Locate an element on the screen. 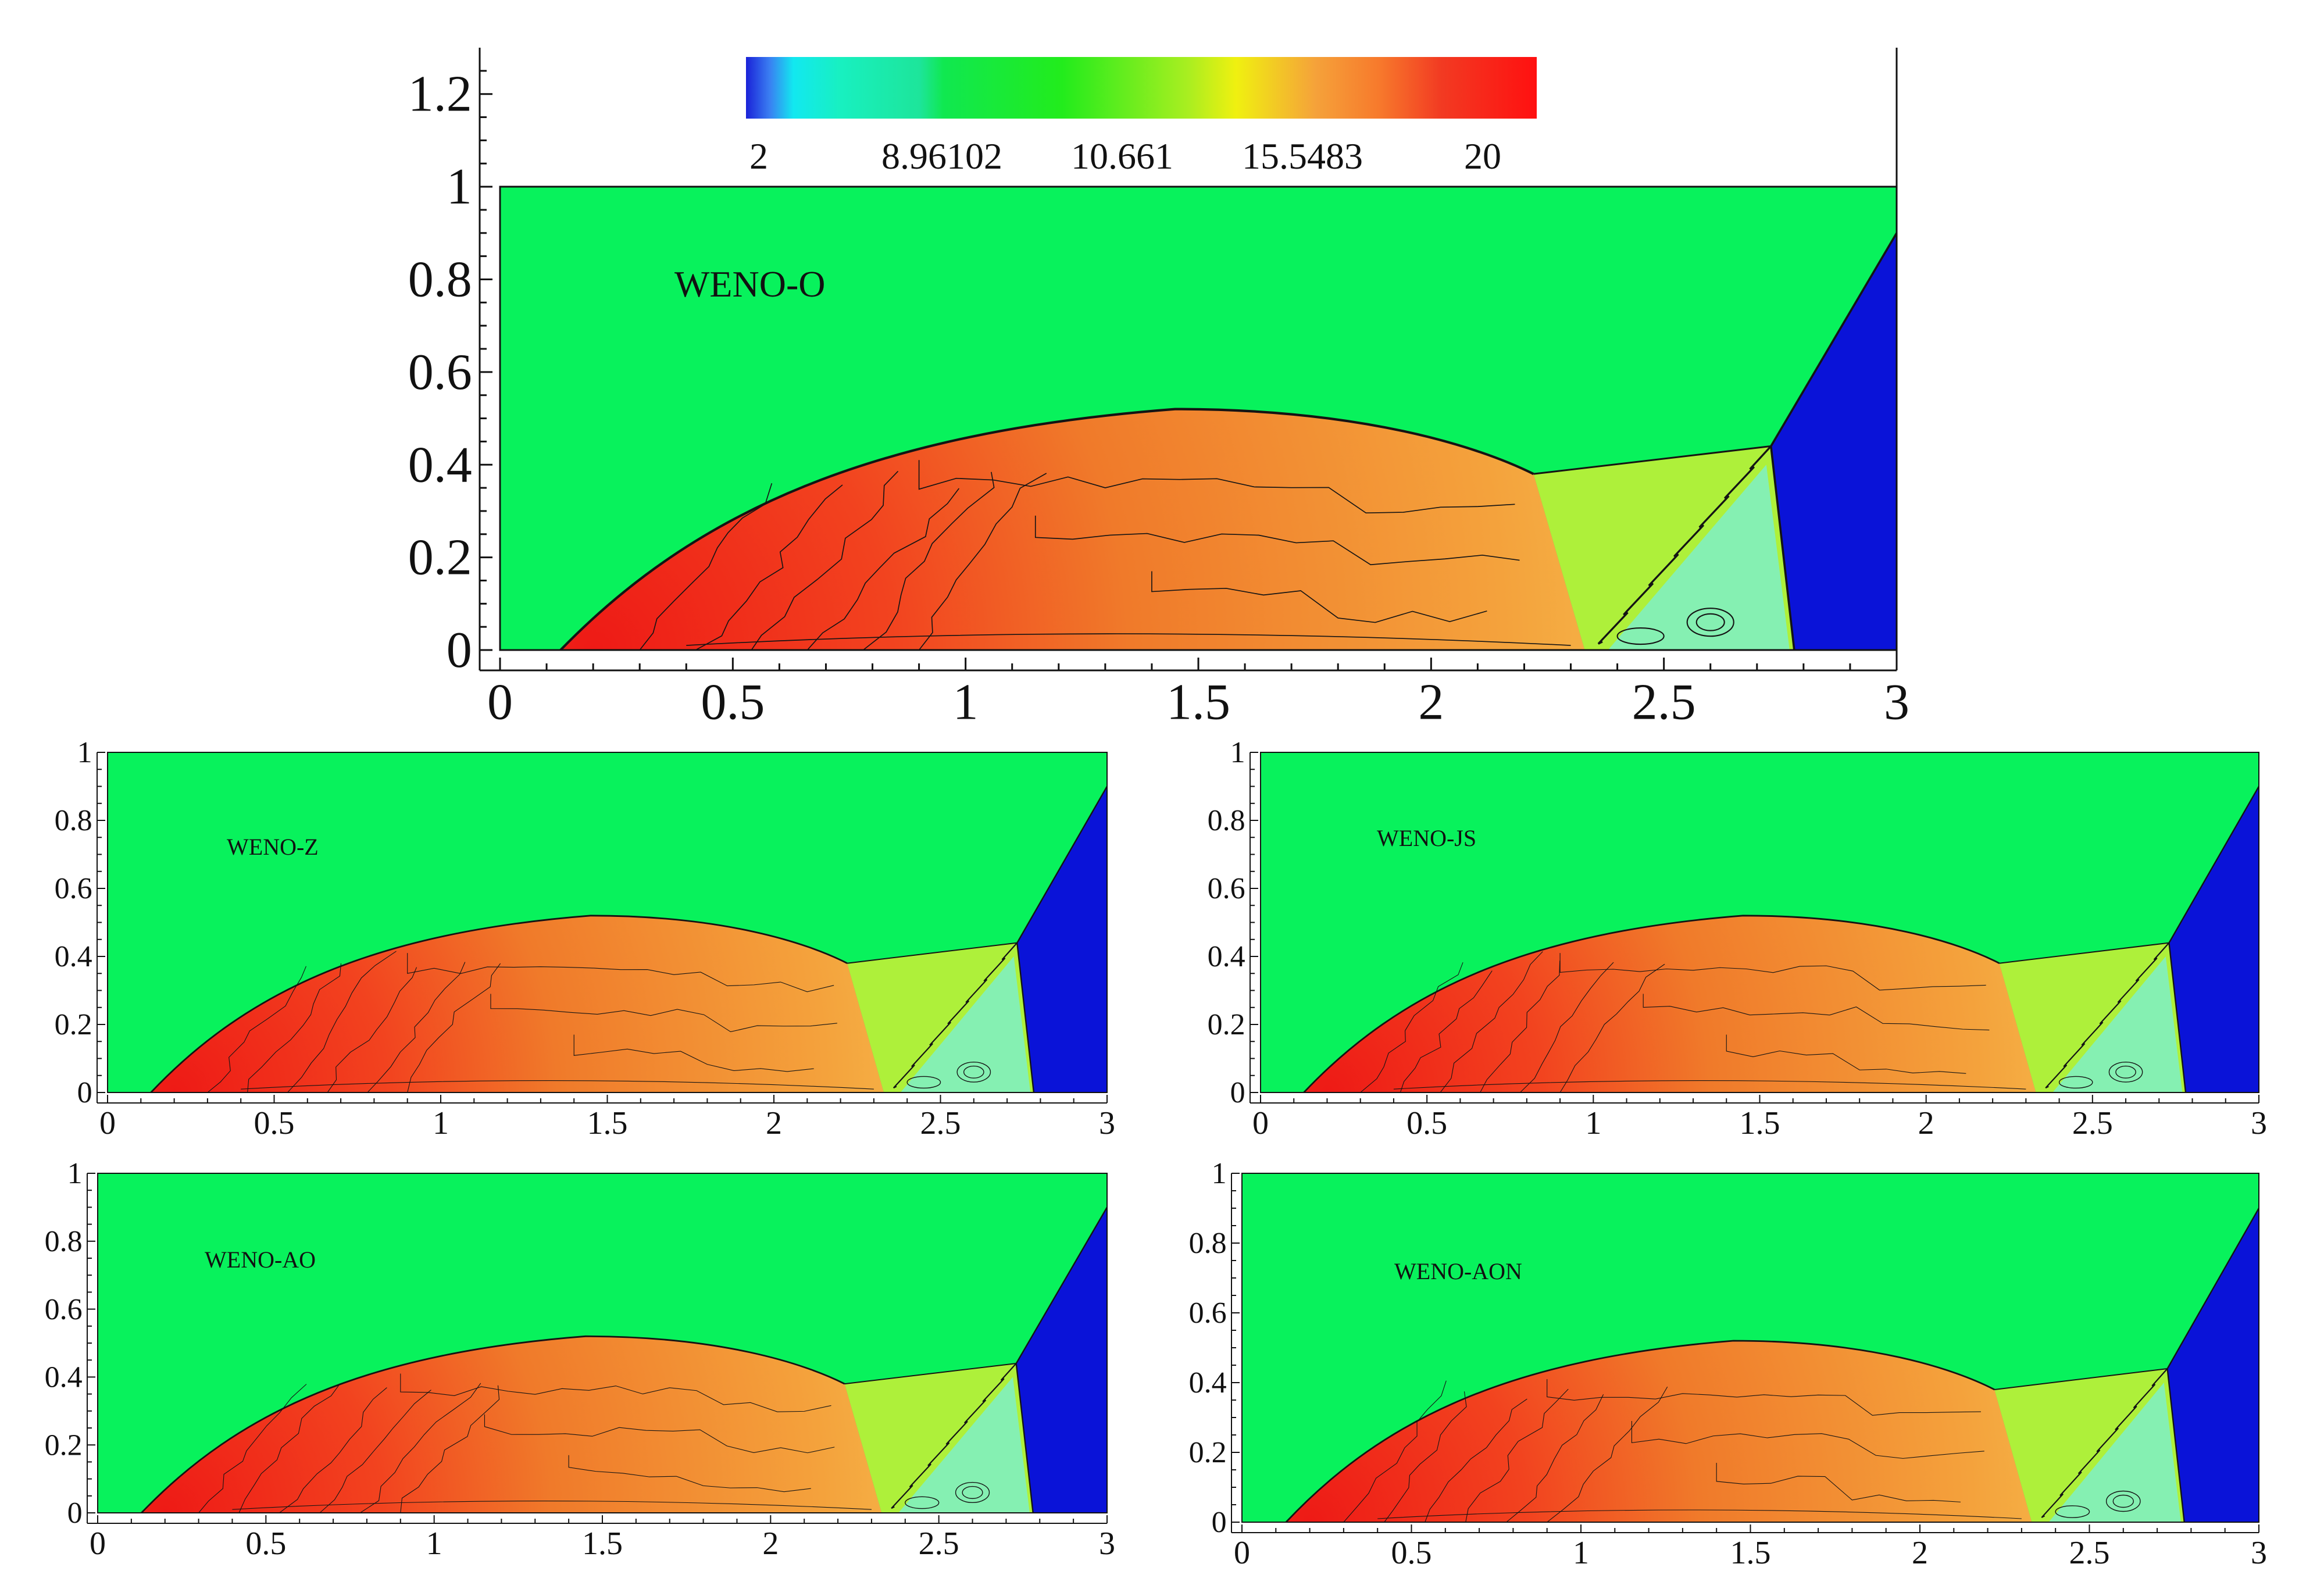 This screenshot has height=1596, width=2299. colorbar-label: 20 is located at coordinates (1482, 156).